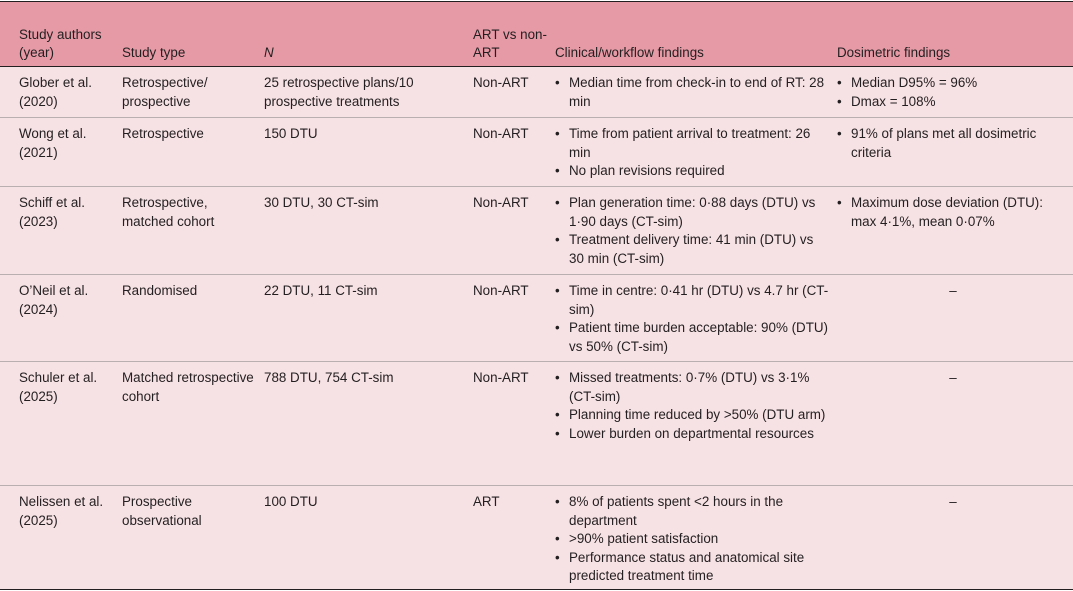  I want to click on header-dosimetric-findings: Dosimetric findings, so click(894, 53).